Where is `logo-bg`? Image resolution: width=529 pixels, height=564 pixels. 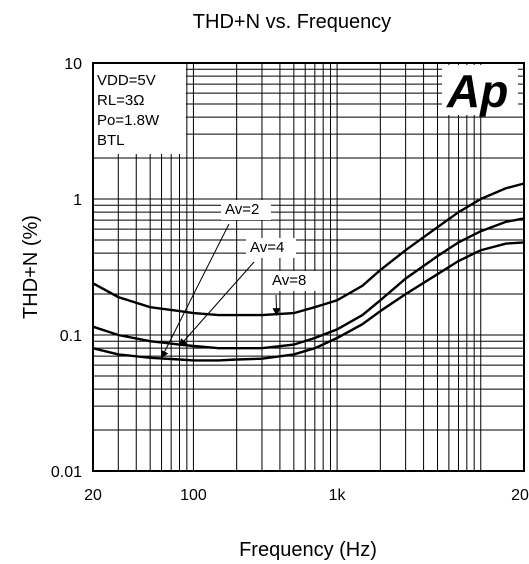 logo-bg is located at coordinates (480, 90).